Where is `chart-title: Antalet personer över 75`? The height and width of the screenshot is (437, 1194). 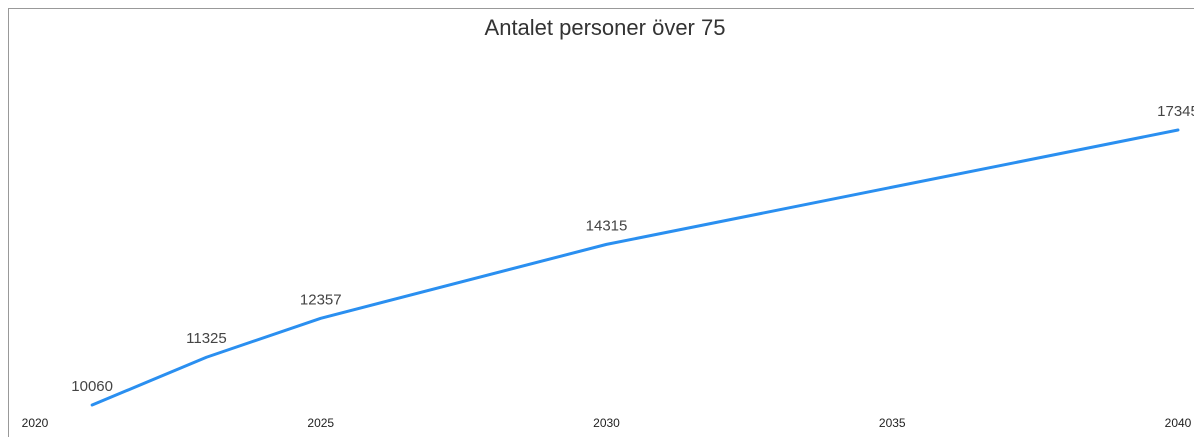 chart-title: Antalet personer över 75 is located at coordinates (605, 27).